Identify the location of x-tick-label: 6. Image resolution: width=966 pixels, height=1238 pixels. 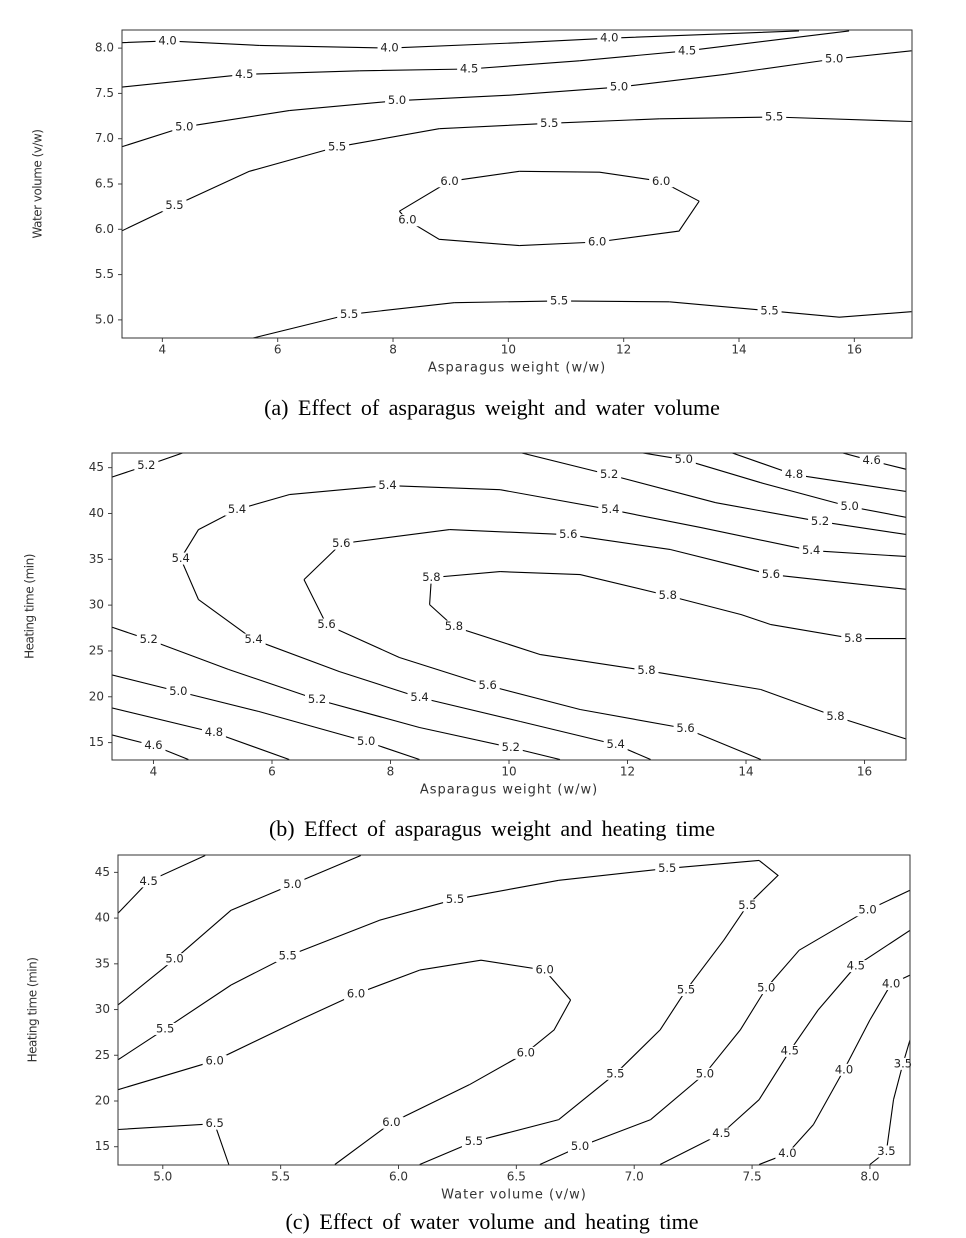
(278, 350).